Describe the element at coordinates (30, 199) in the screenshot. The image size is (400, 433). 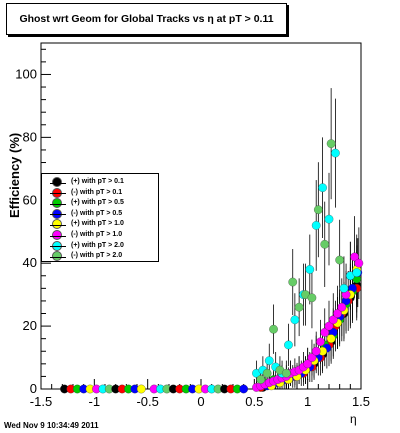
I see `y-tick-label: 60` at that location.